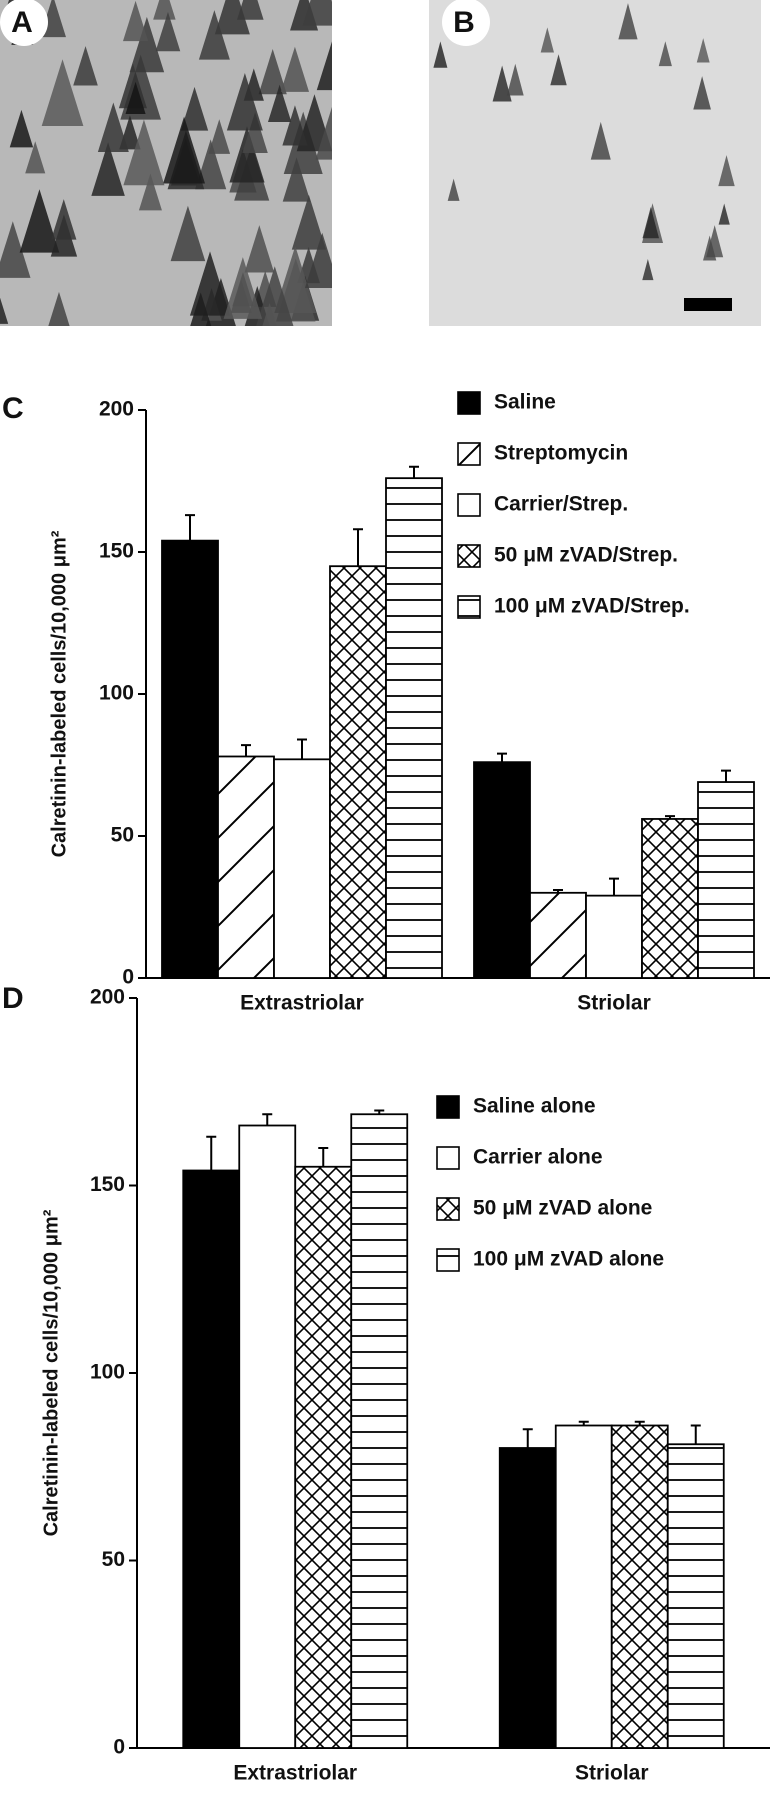 Image resolution: width=778 pixels, height=1800 pixels. What do you see at coordinates (525, 402) in the screenshot?
I see `legend-label: Saline` at bounding box center [525, 402].